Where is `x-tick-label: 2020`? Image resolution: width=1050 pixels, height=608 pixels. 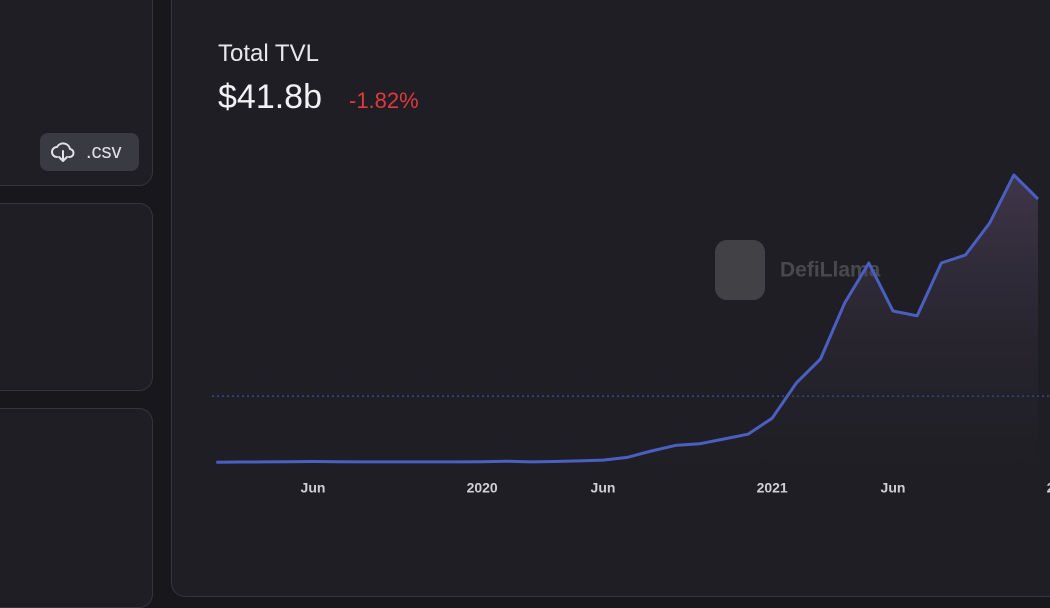 x-tick-label: 2020 is located at coordinates (482, 488).